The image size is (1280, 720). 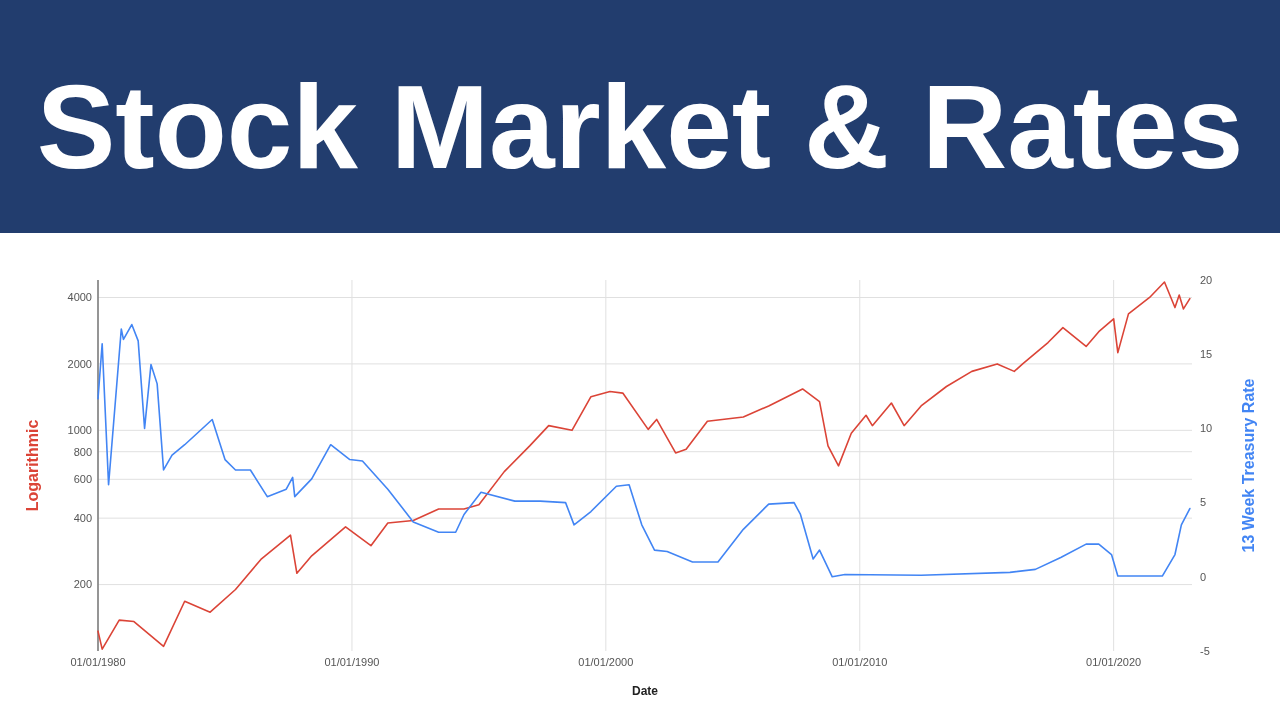 I want to click on x-tick-label: 01/01/1980, so click(x=98, y=662).